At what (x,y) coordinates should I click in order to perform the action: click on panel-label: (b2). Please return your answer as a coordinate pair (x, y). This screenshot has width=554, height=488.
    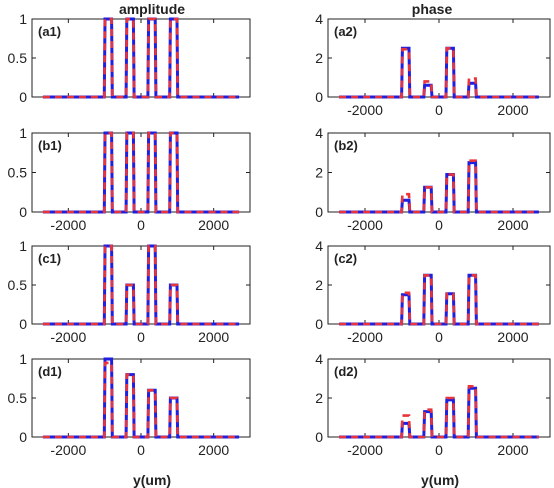
    Looking at the image, I should click on (346, 145).